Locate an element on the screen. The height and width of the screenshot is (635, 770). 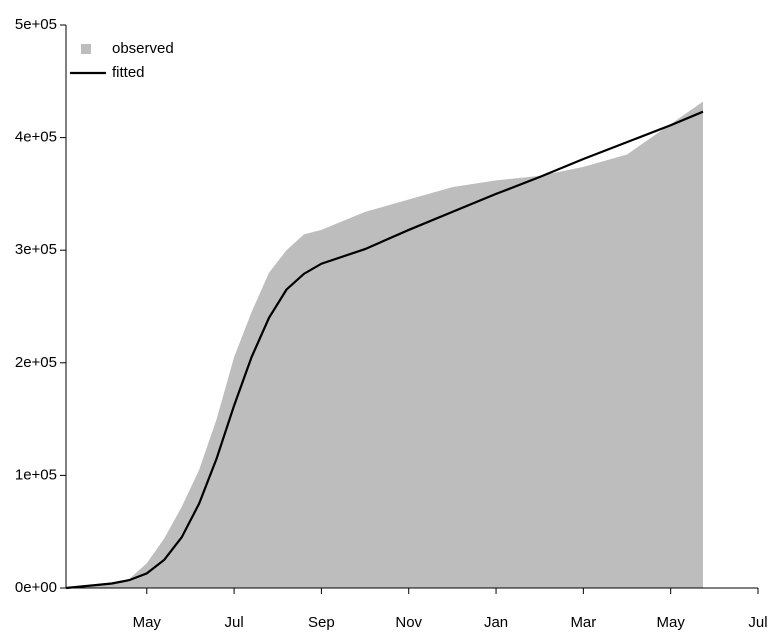
legend-label: observed is located at coordinates (143, 48).